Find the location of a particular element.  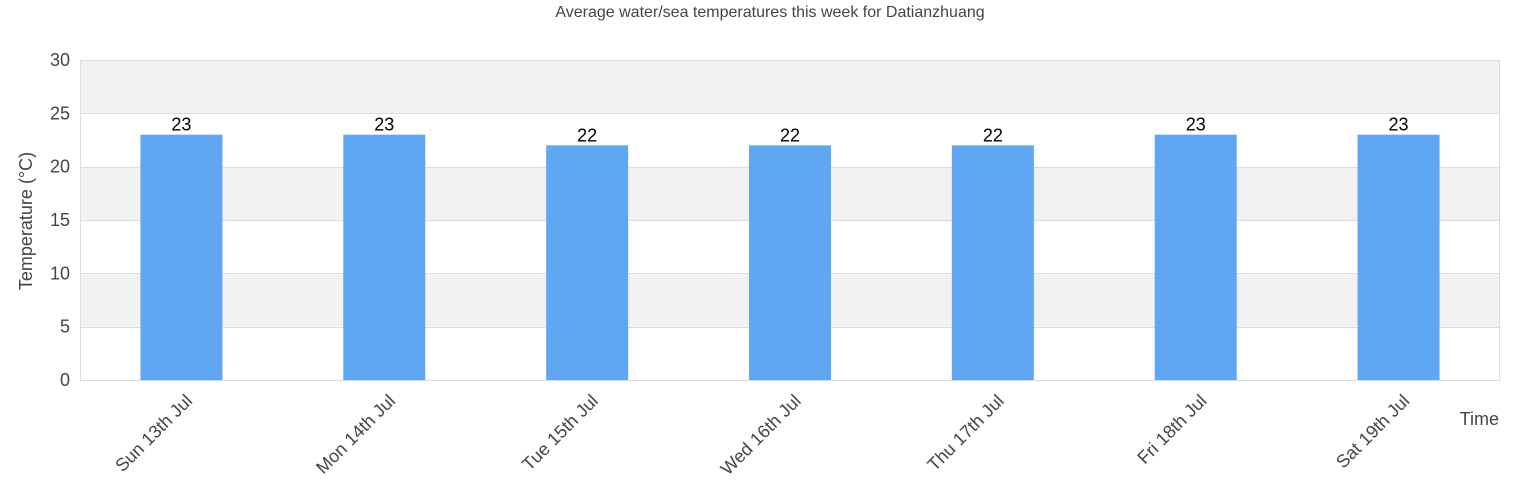

y-axis-ticks: 0 5 10 15 20 25 30 is located at coordinates (60, 220).